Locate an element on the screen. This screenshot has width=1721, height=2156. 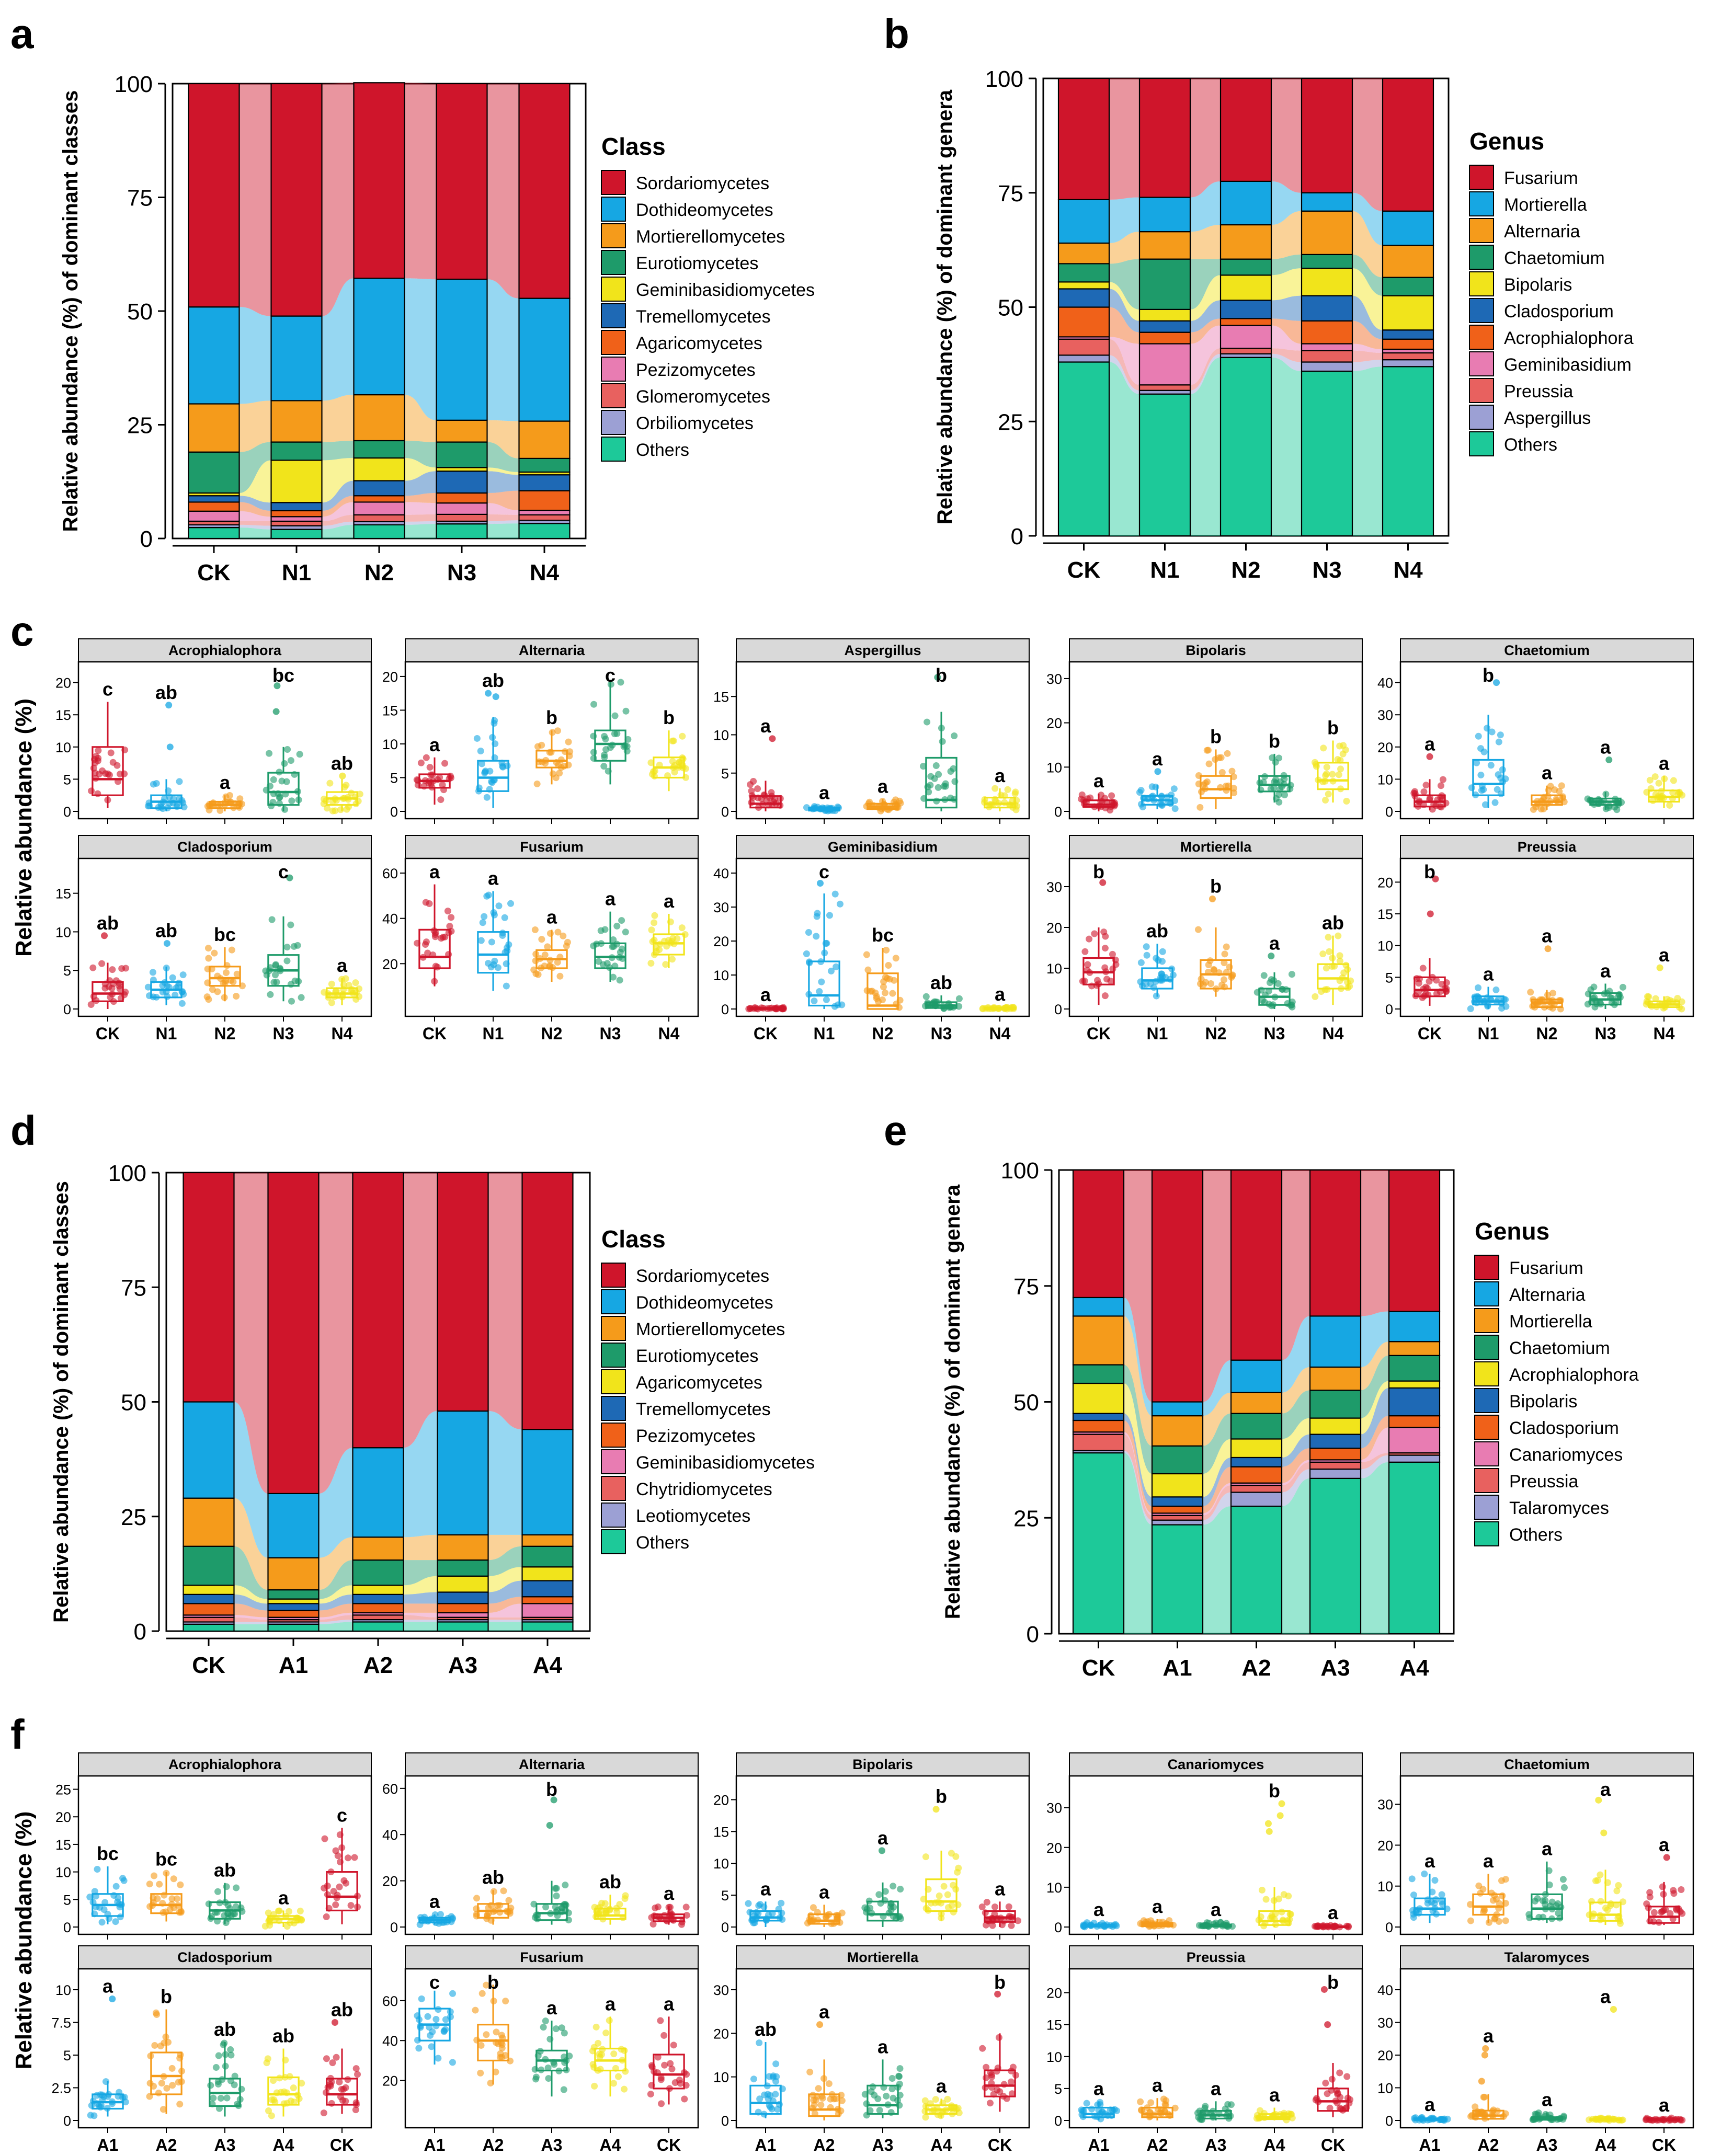
y-tick-label: 10 is located at coordinates (63, 1872).